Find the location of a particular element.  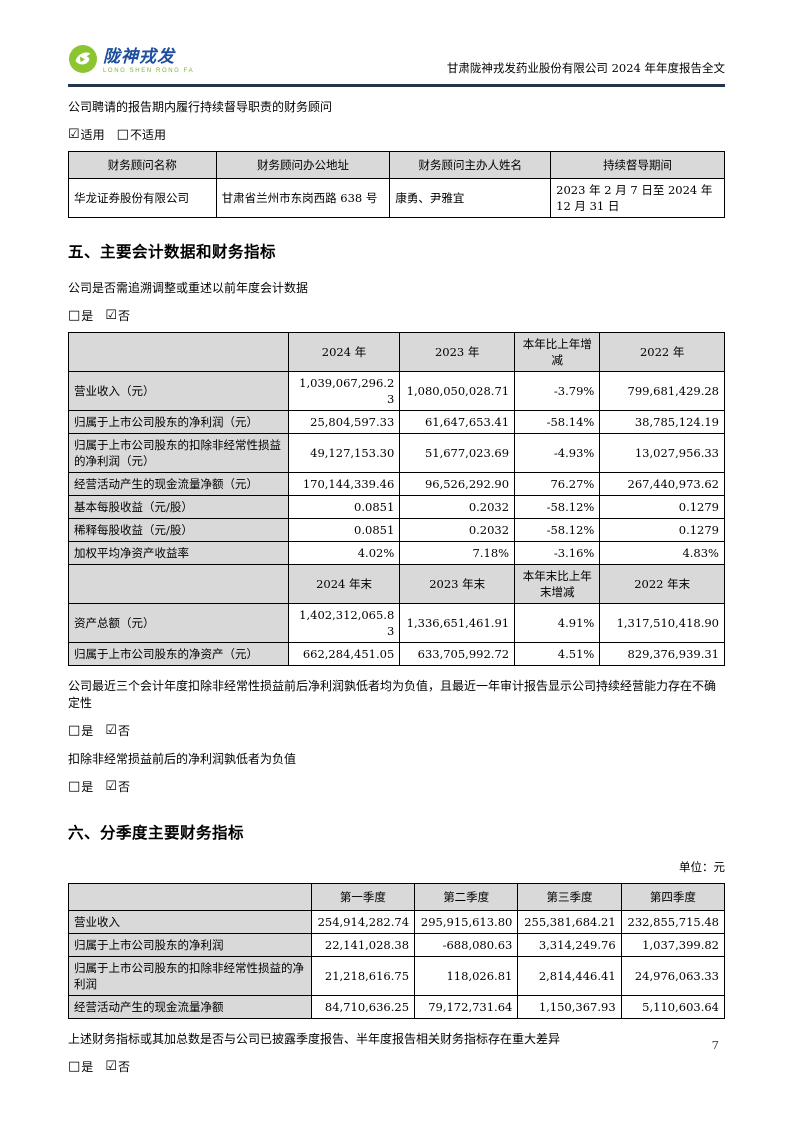

restate-choice-line: □ 是 ☑ 否 is located at coordinates (396, 315).